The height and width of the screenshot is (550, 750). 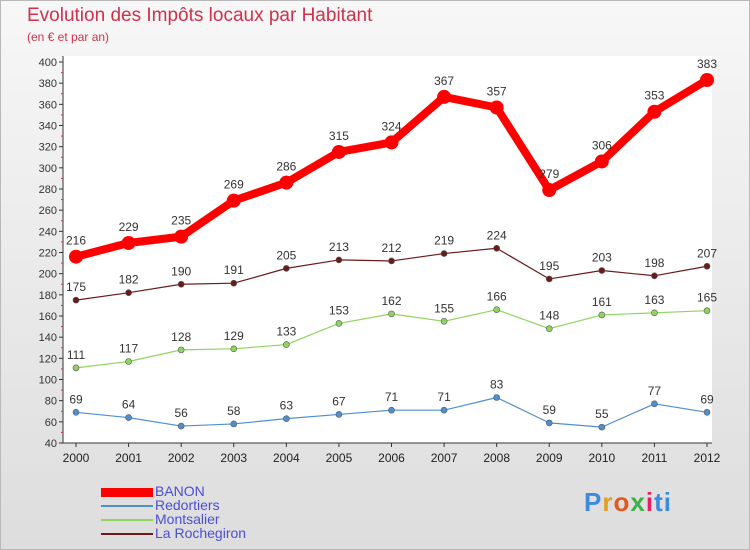 I want to click on data-label-montsalier: 111, so click(x=76, y=355).